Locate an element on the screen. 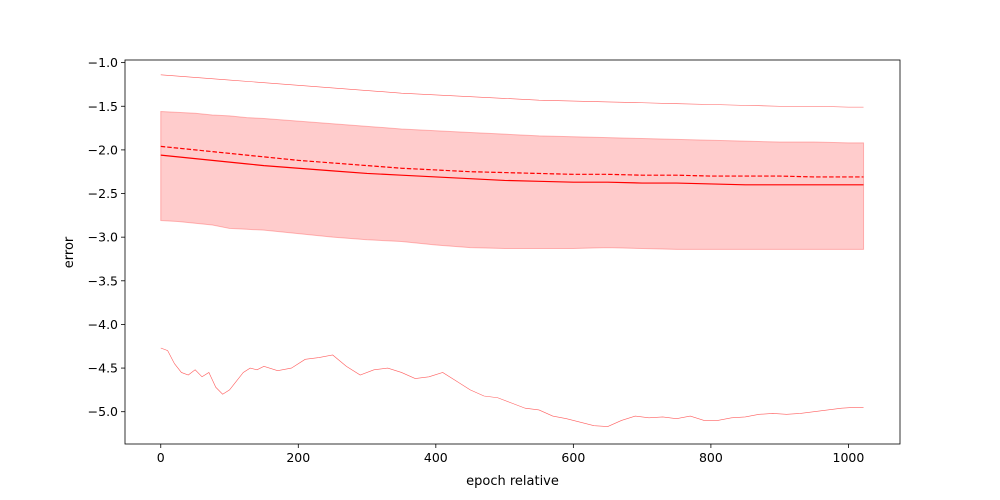 The image size is (1000, 500). x-tick-label: 600 is located at coordinates (573, 457).